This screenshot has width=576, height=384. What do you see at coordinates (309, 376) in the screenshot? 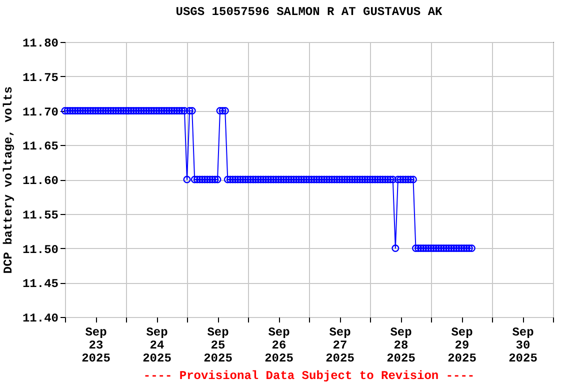
I see `text: ---- Provisional Data Subject to Revision ----` at bounding box center [309, 376].